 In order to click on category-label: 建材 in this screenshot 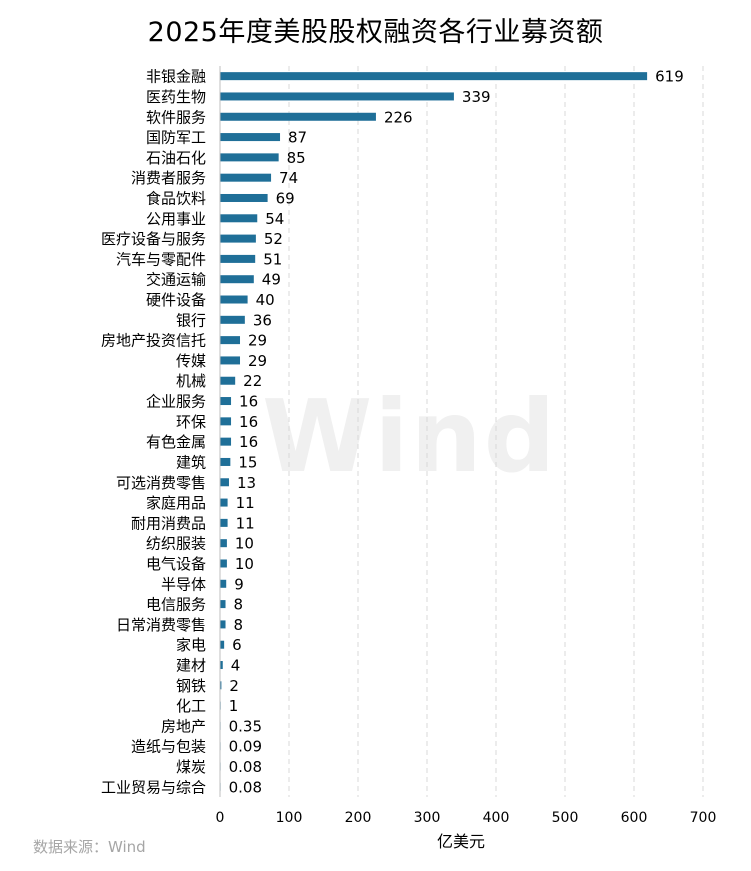, I will do `click(191, 666)`.